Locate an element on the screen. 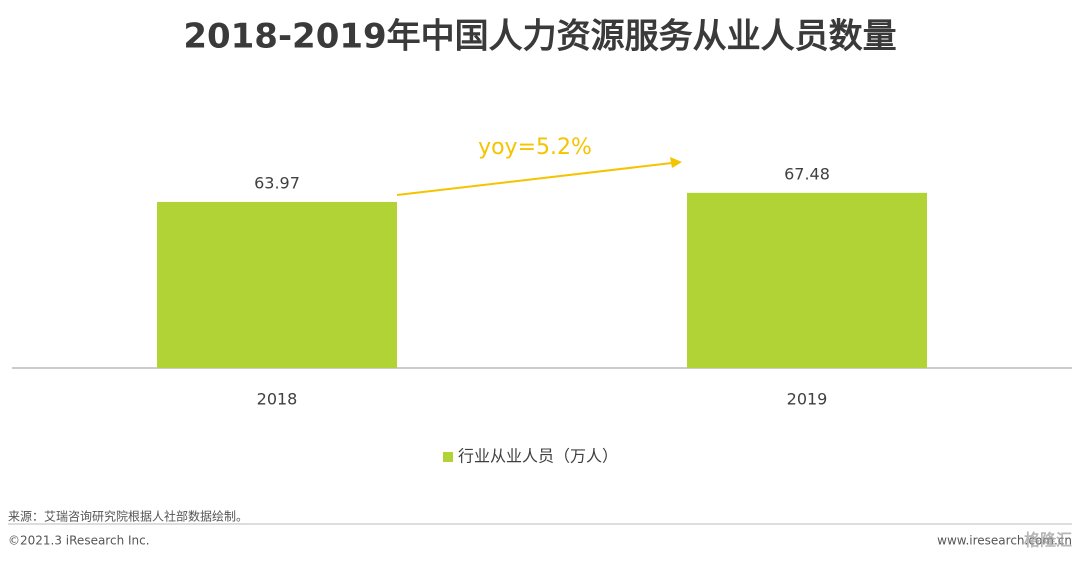  website: www.iresearch.com.cn is located at coordinates (1004, 541).